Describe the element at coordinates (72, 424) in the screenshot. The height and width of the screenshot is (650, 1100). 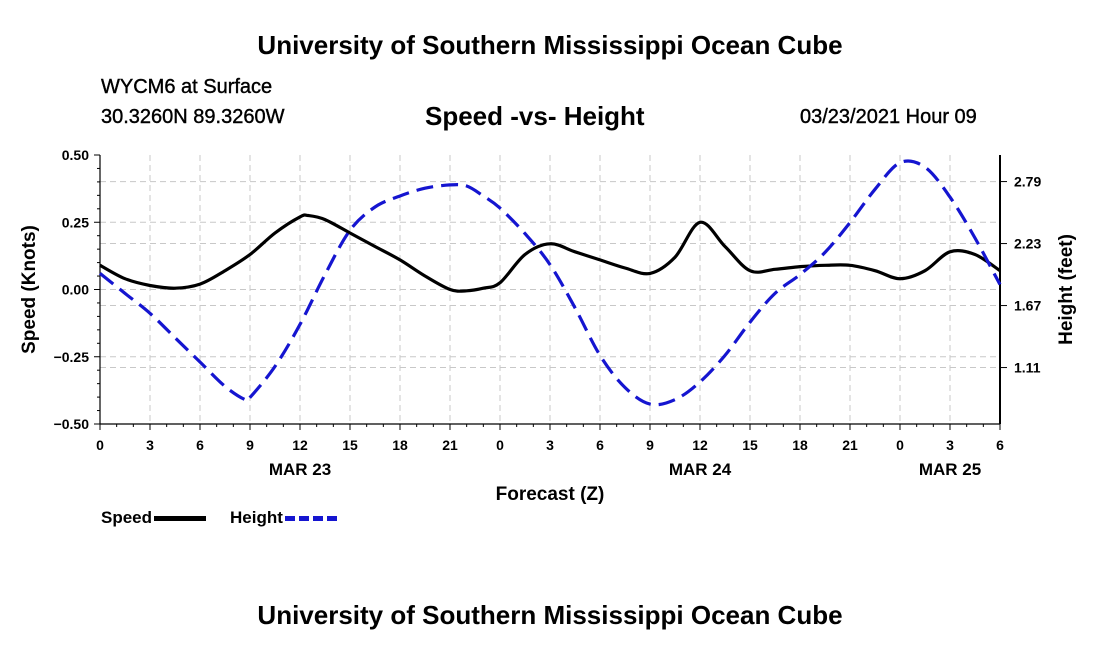
I see `y-tick-label: −0.50` at that location.